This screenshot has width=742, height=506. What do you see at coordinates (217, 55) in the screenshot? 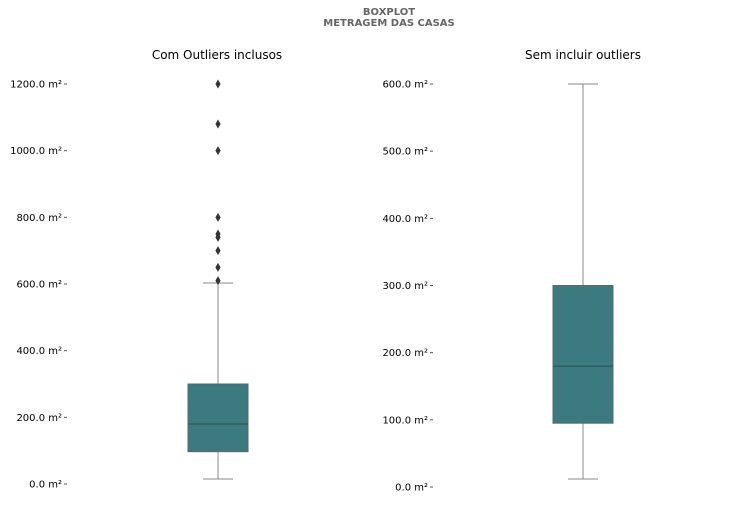
I see `panel-title-with-outliers: Com Outliers inclusos` at bounding box center [217, 55].